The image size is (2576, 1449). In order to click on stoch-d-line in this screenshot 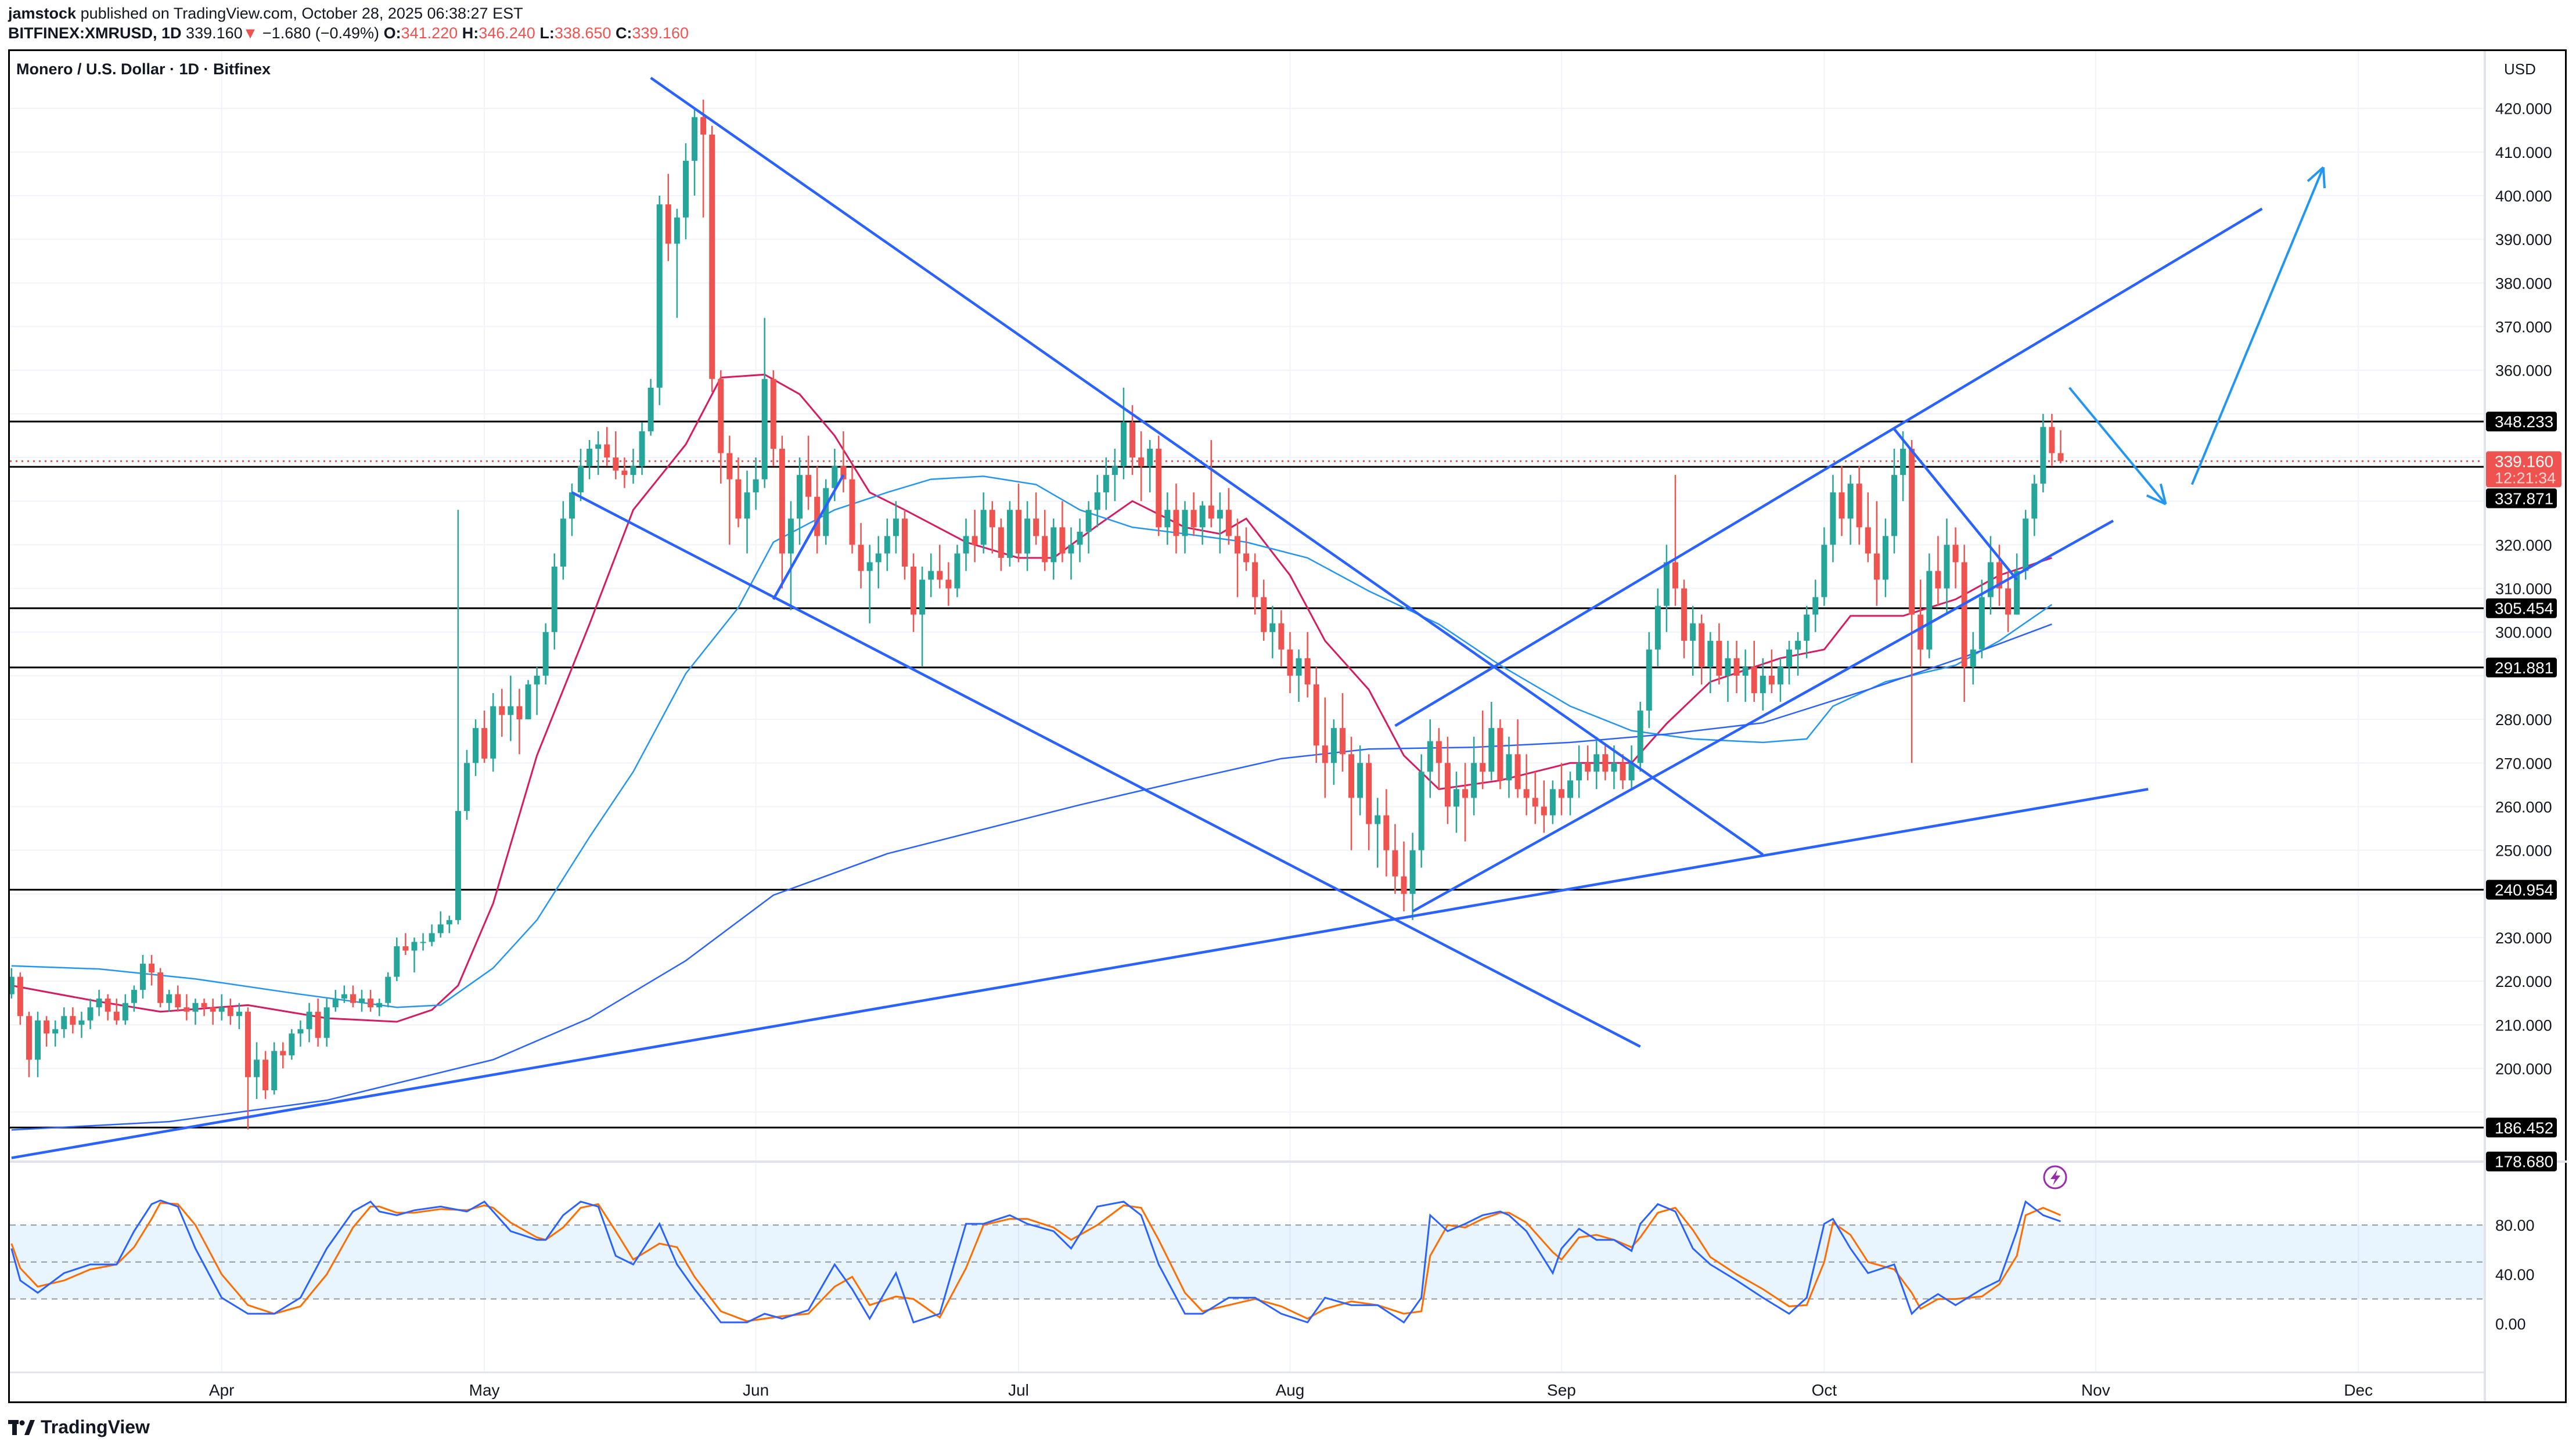, I will do `click(1035, 1262)`.